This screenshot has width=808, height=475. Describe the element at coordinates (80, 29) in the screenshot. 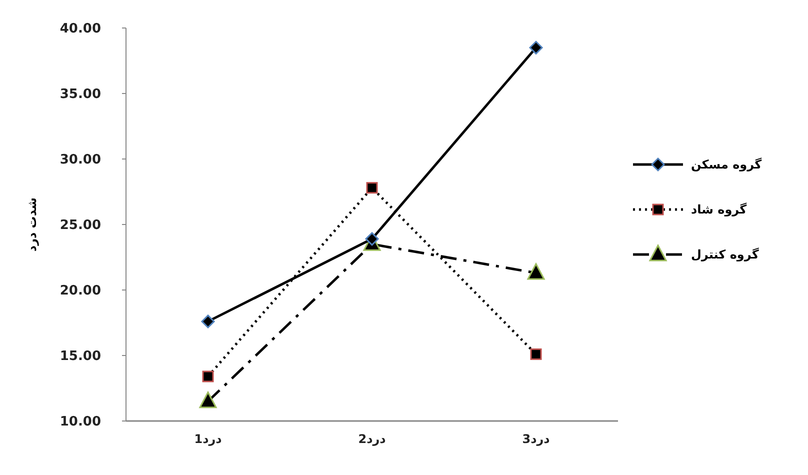

I see `y-tick-label: 40.00` at that location.